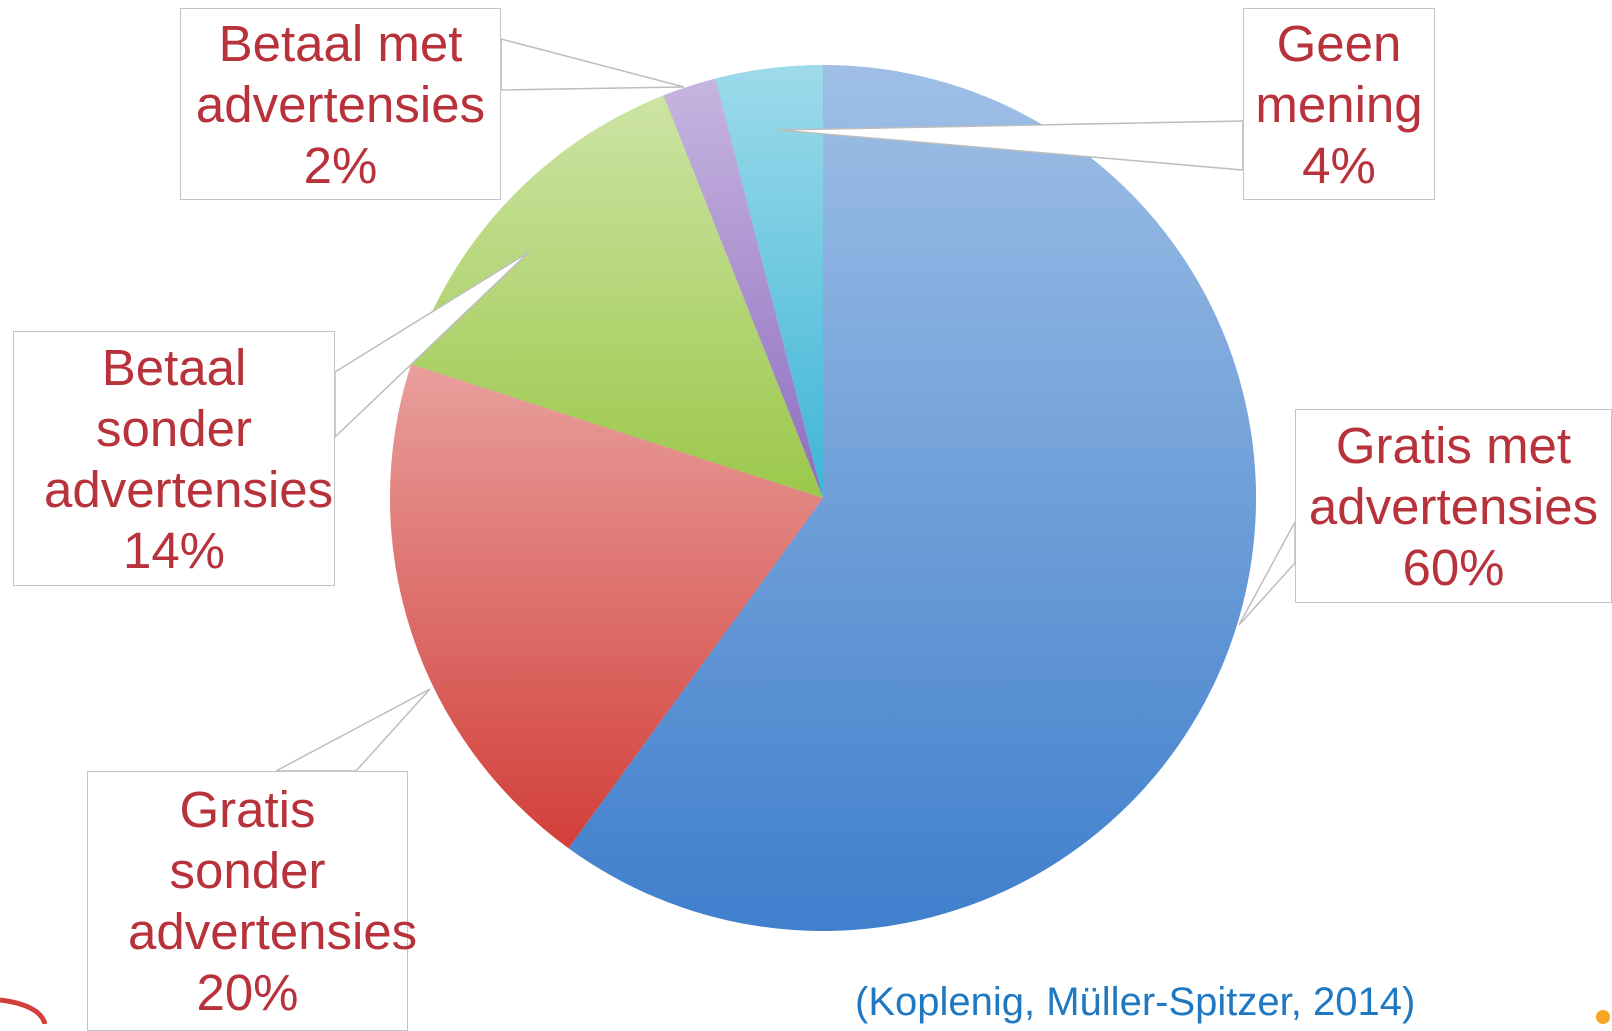 Image resolution: width=1612 pixels, height=1031 pixels. Describe the element at coordinates (189, 428) in the screenshot. I see `category-label: Betaal sonder advertensies` at that location.